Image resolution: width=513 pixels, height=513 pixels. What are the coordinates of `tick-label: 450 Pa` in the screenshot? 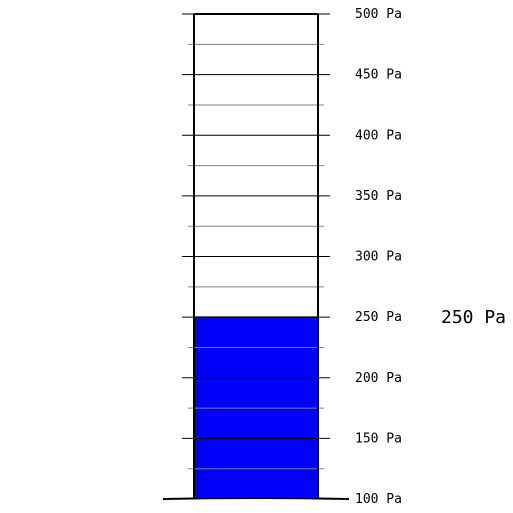 It's located at (378, 75).